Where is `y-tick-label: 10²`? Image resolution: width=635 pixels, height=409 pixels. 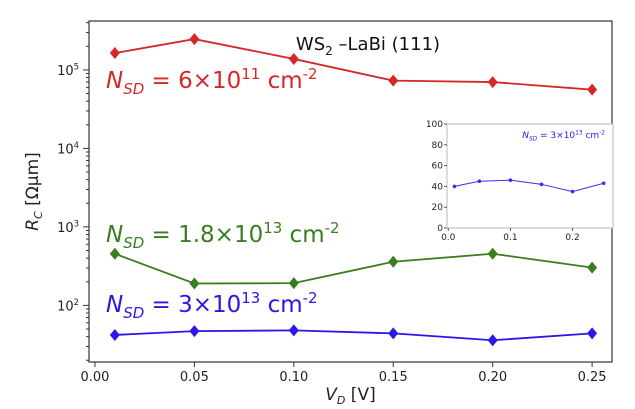 y-tick-label: 10² is located at coordinates (68, 305).